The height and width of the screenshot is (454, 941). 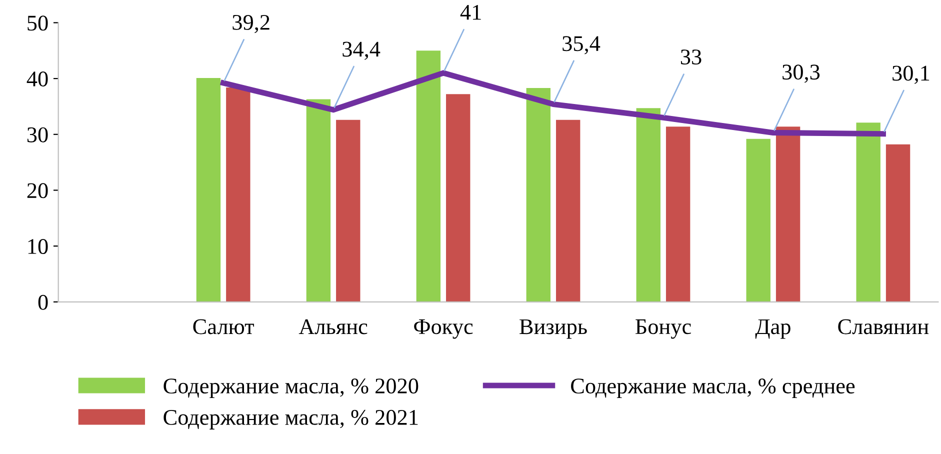 I want to click on x-tick-label: Славянин, so click(x=883, y=326).